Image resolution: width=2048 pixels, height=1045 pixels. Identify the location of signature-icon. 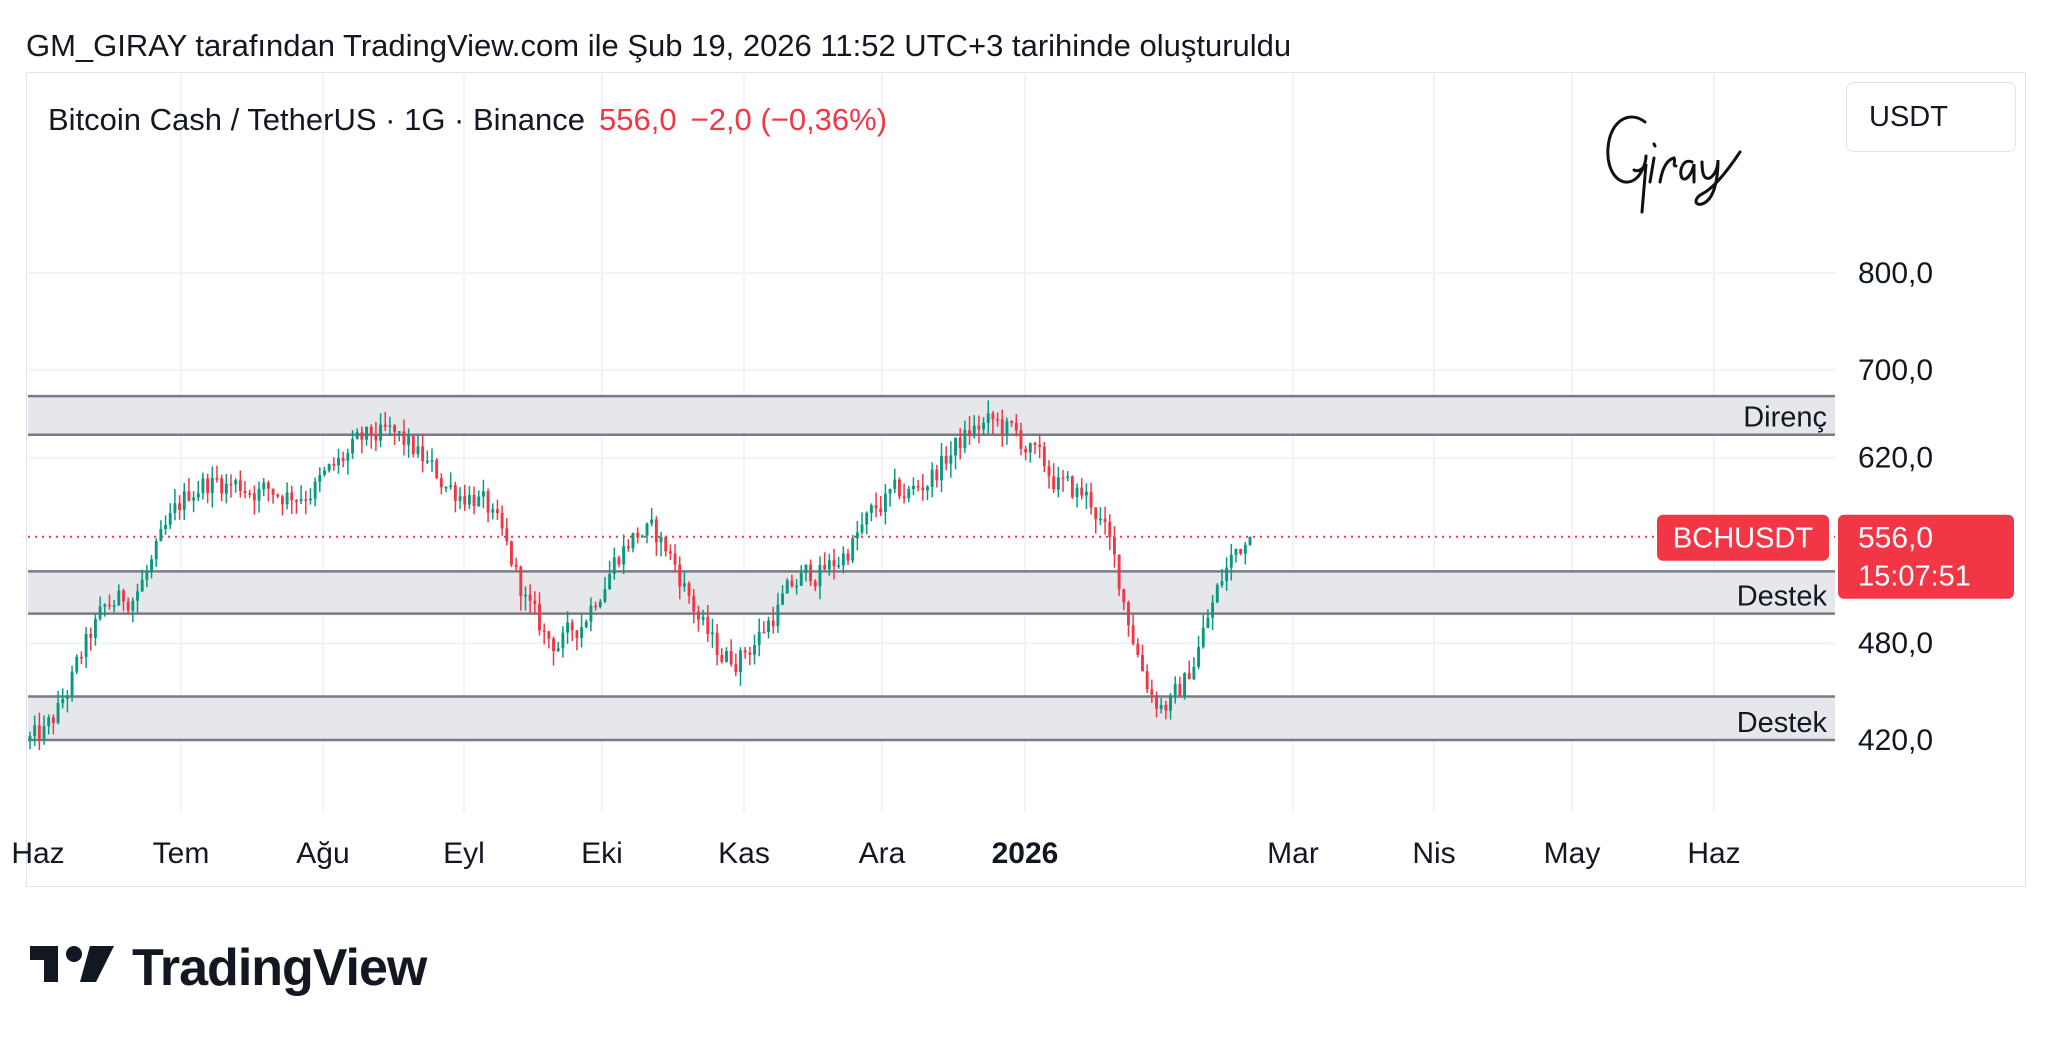
(1674, 164).